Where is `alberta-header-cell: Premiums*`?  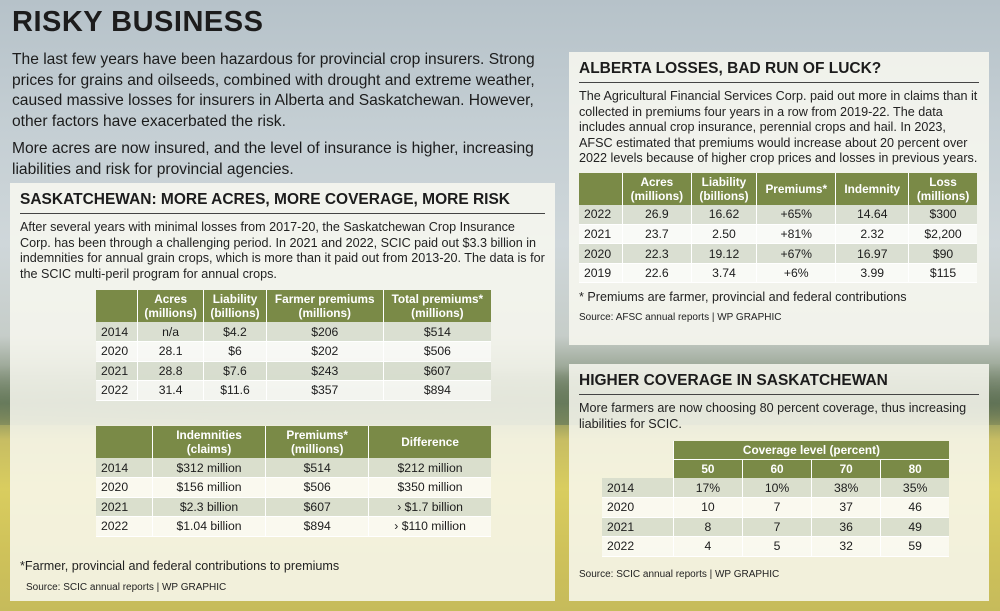 alberta-header-cell: Premiums* is located at coordinates (796, 188).